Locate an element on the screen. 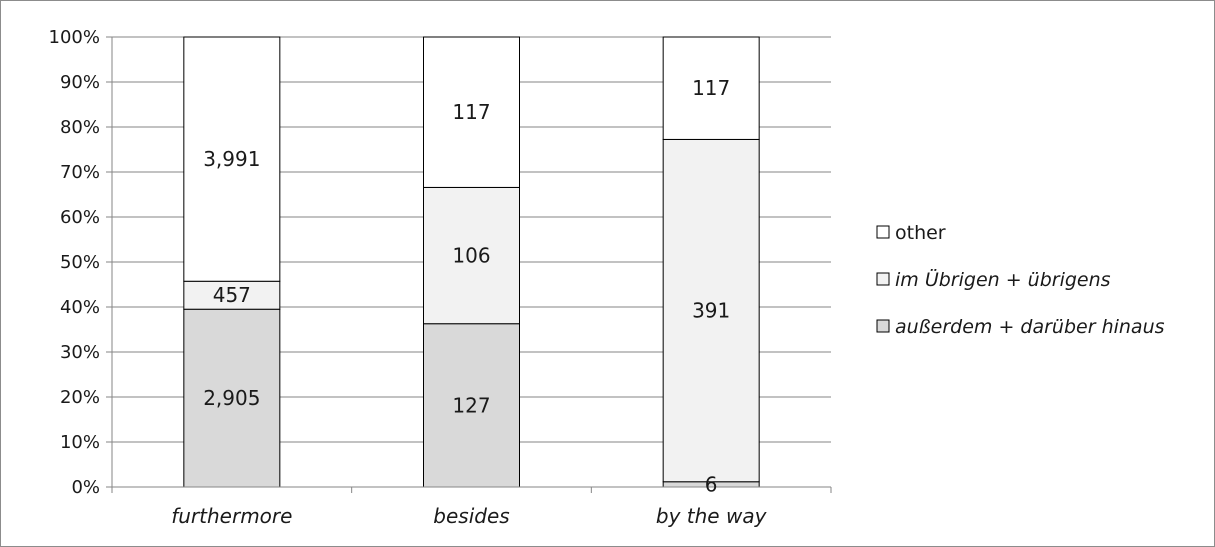 The width and height of the screenshot is (1215, 547). bar-segment-besides-other is located at coordinates (471, 112).